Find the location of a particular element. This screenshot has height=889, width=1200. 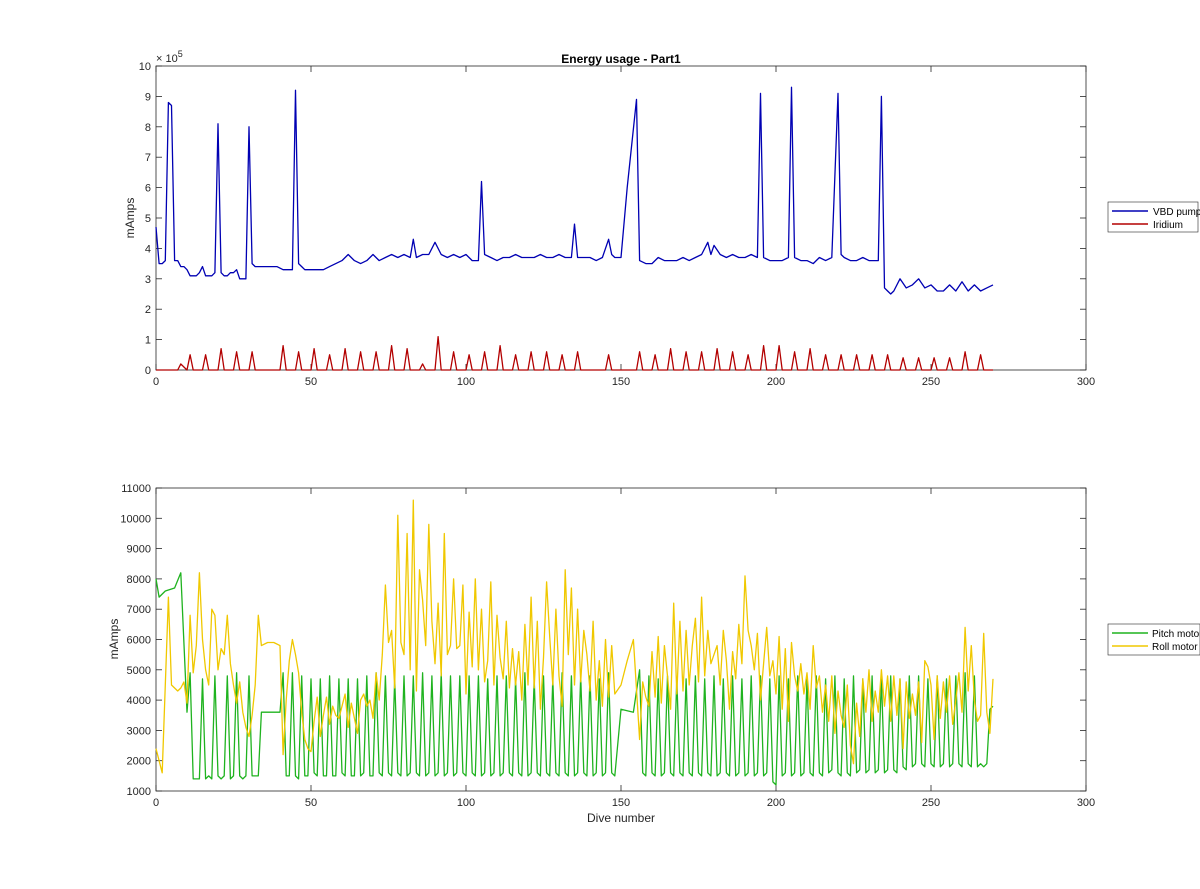

top-y-exponent-power: 5 is located at coordinates (180, 54).